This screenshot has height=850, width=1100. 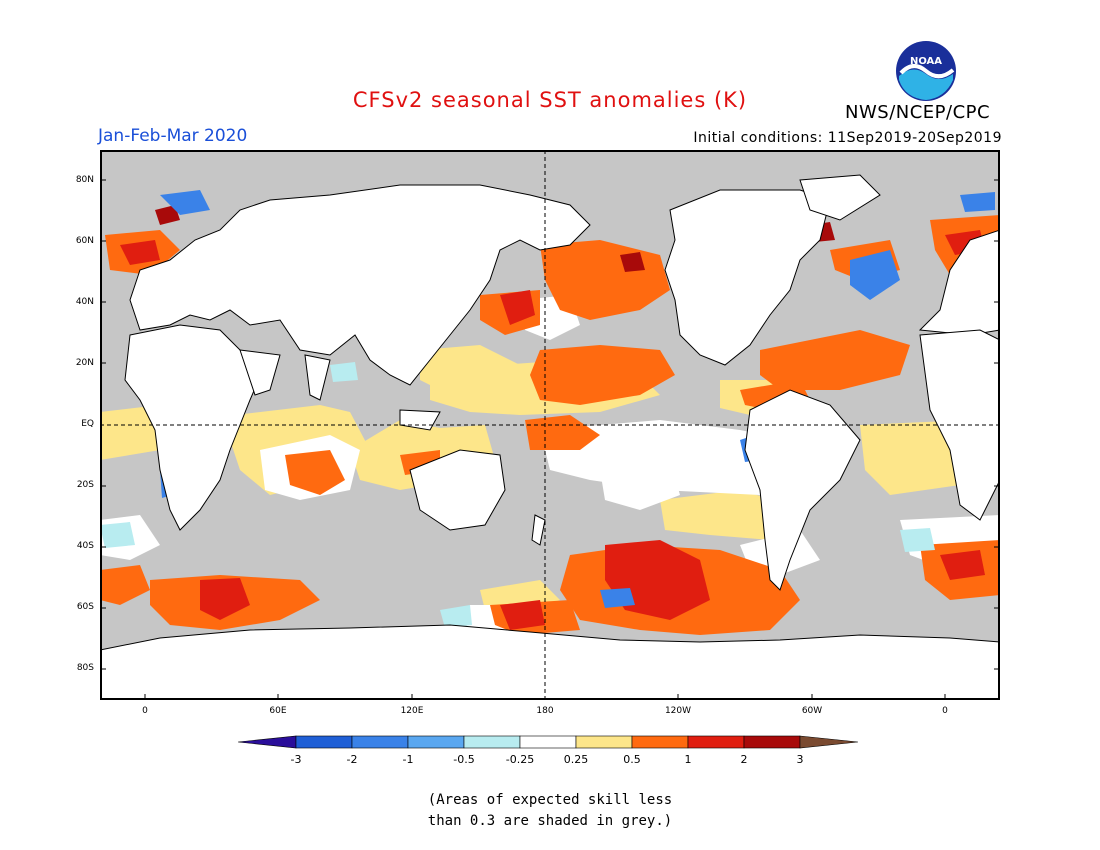 I want to click on skill-note-line-1: (Areas of expected skill less, so click(x=550, y=800).